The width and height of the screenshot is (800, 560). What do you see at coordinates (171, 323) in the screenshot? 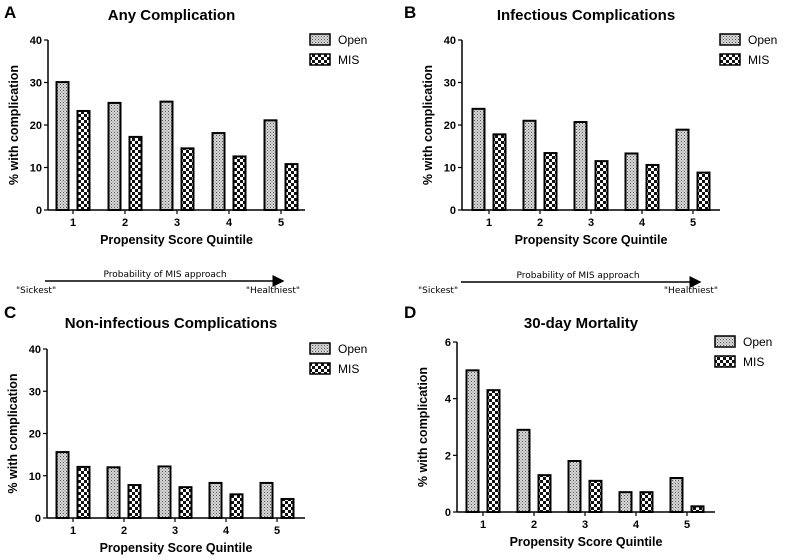
I see `chart-title: Non-infectious Complications` at bounding box center [171, 323].